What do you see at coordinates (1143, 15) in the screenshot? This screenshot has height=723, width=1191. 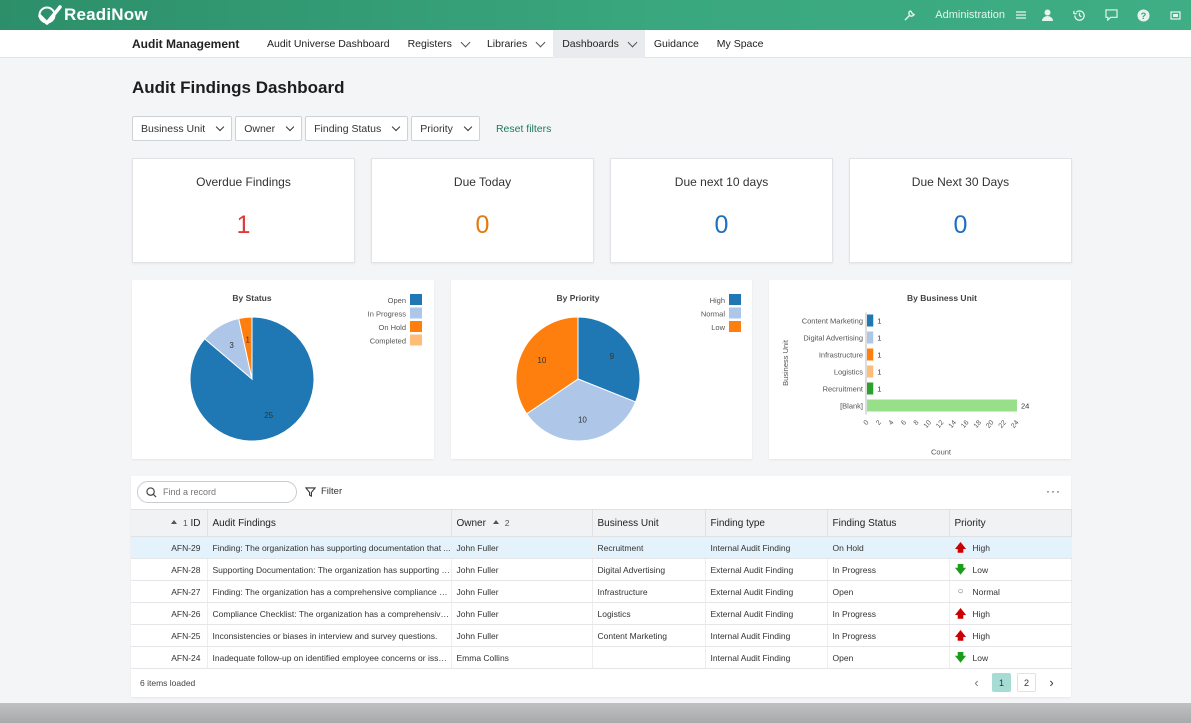 I see `help-icon: ?` at bounding box center [1143, 15].